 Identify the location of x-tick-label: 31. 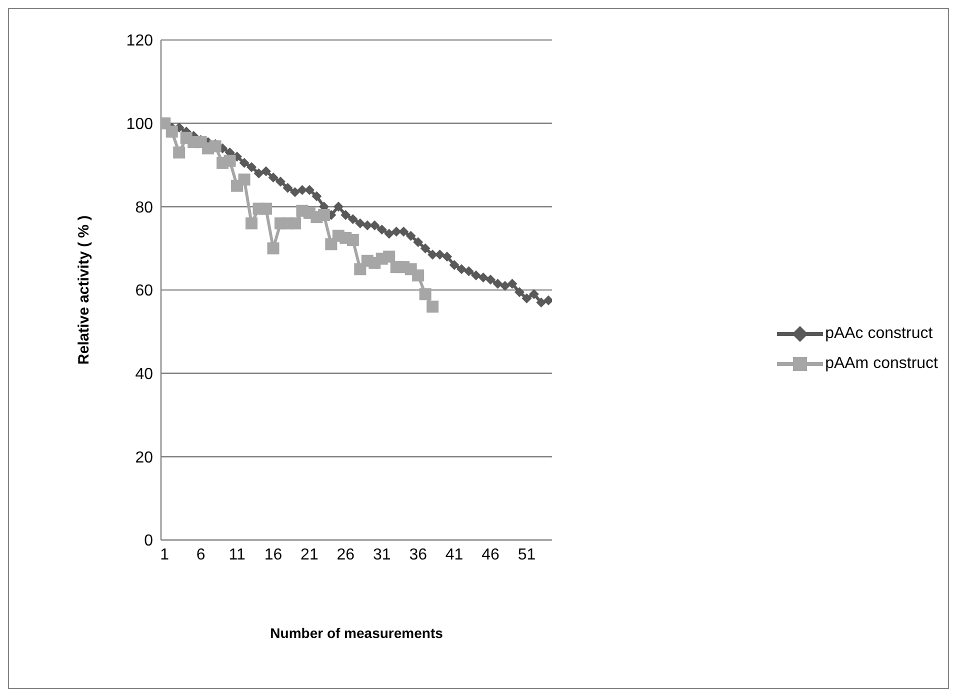
(381, 555).